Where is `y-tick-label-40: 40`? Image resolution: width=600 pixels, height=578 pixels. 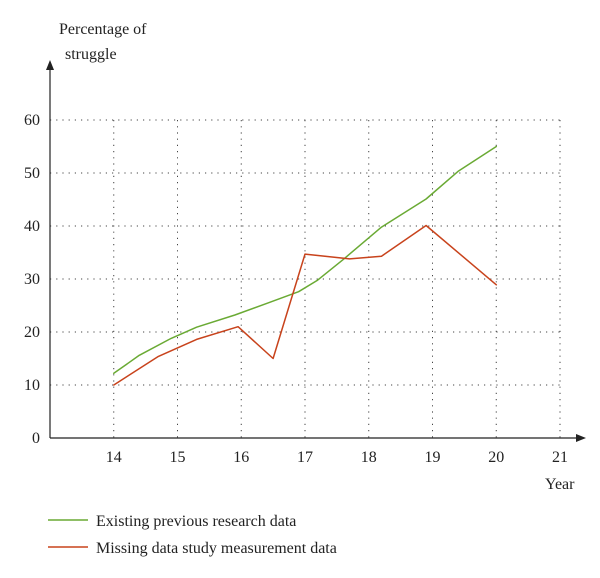 y-tick-label-40: 40 is located at coordinates (32, 226).